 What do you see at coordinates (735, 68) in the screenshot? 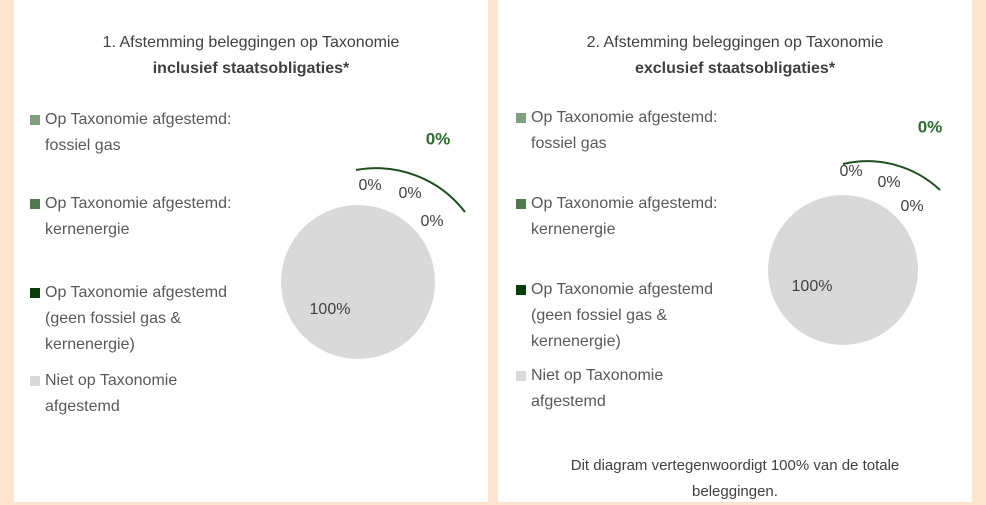
I see `chart-subtitle: exclusief staatsobligaties*` at bounding box center [735, 68].